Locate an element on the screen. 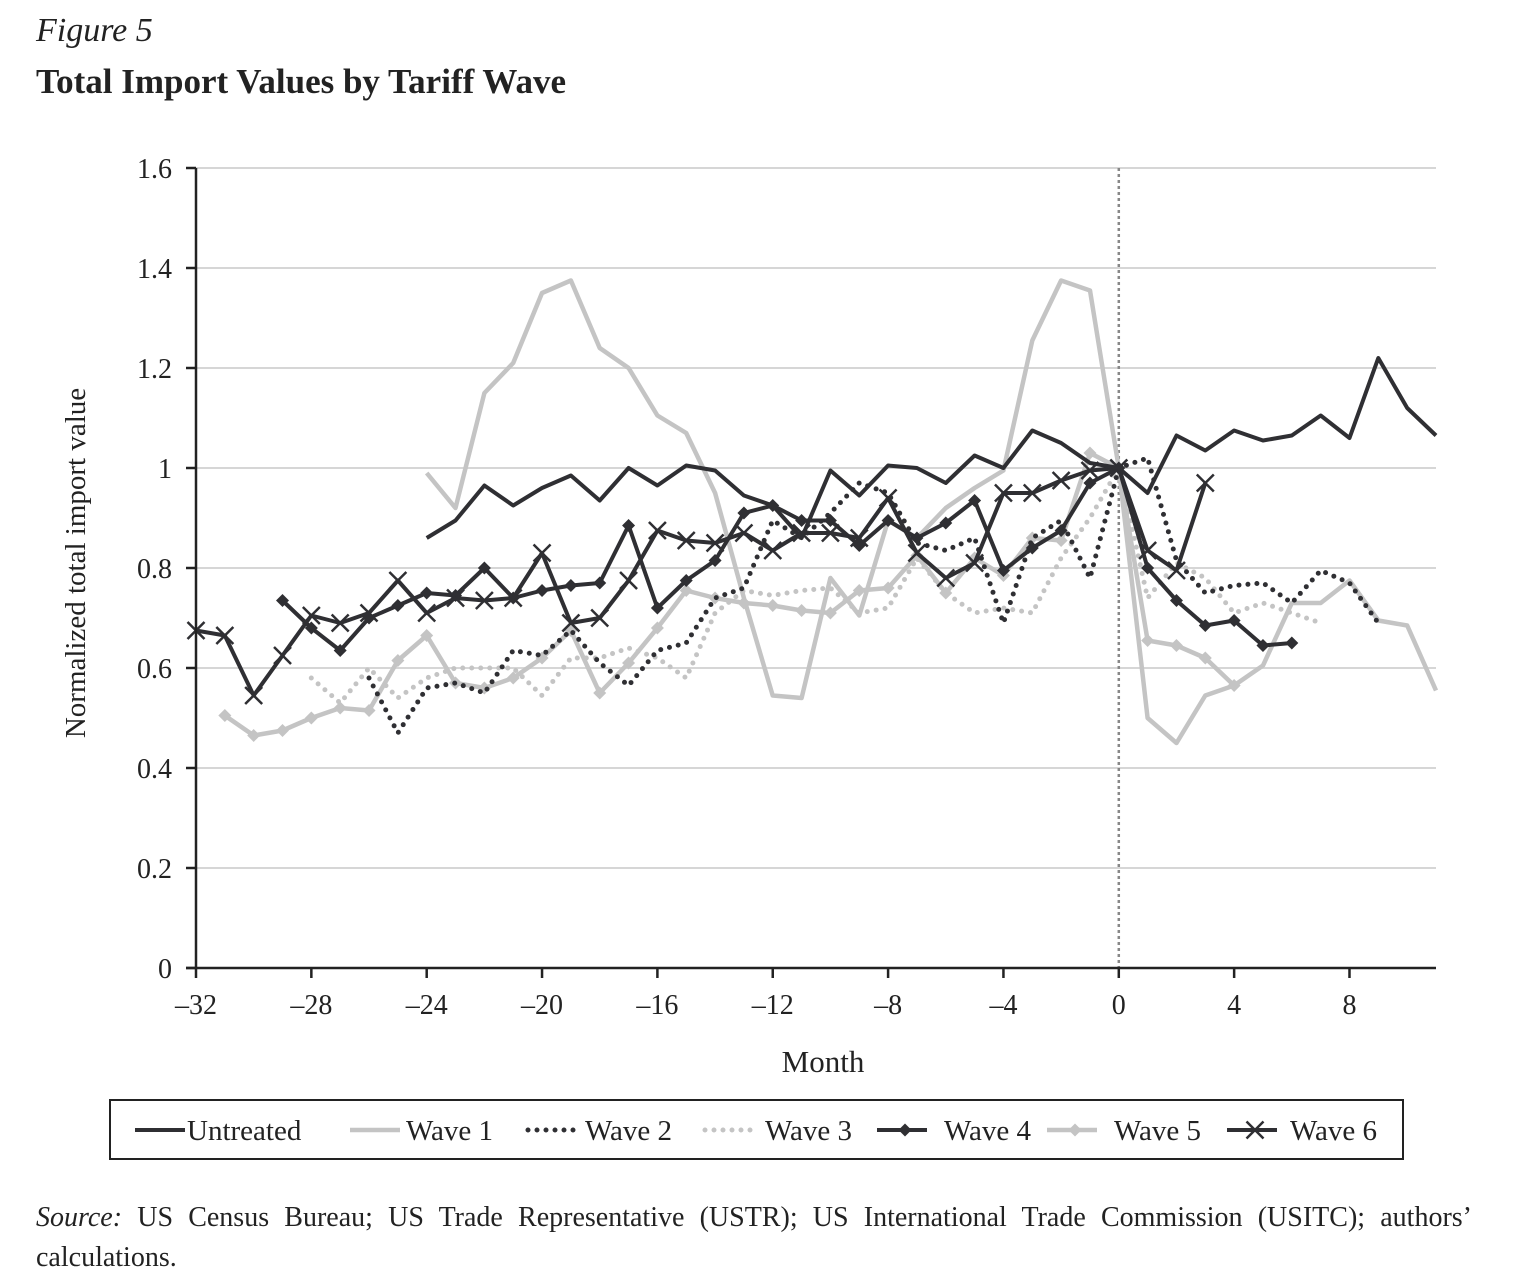  y-tick-label-5: 1 is located at coordinates (165, 469).